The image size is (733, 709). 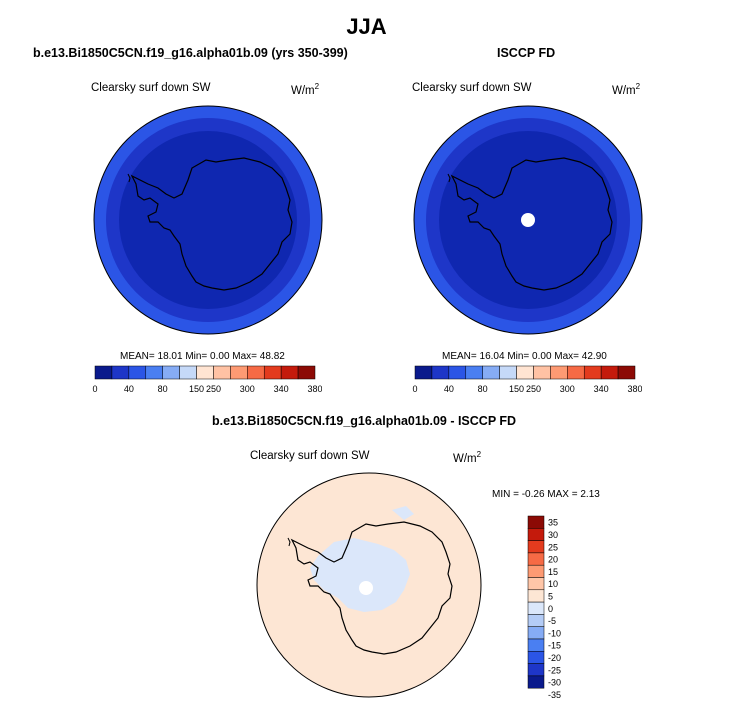 What do you see at coordinates (553, 572) in the screenshot?
I see `colorbar-tick-label: 15` at bounding box center [553, 572].